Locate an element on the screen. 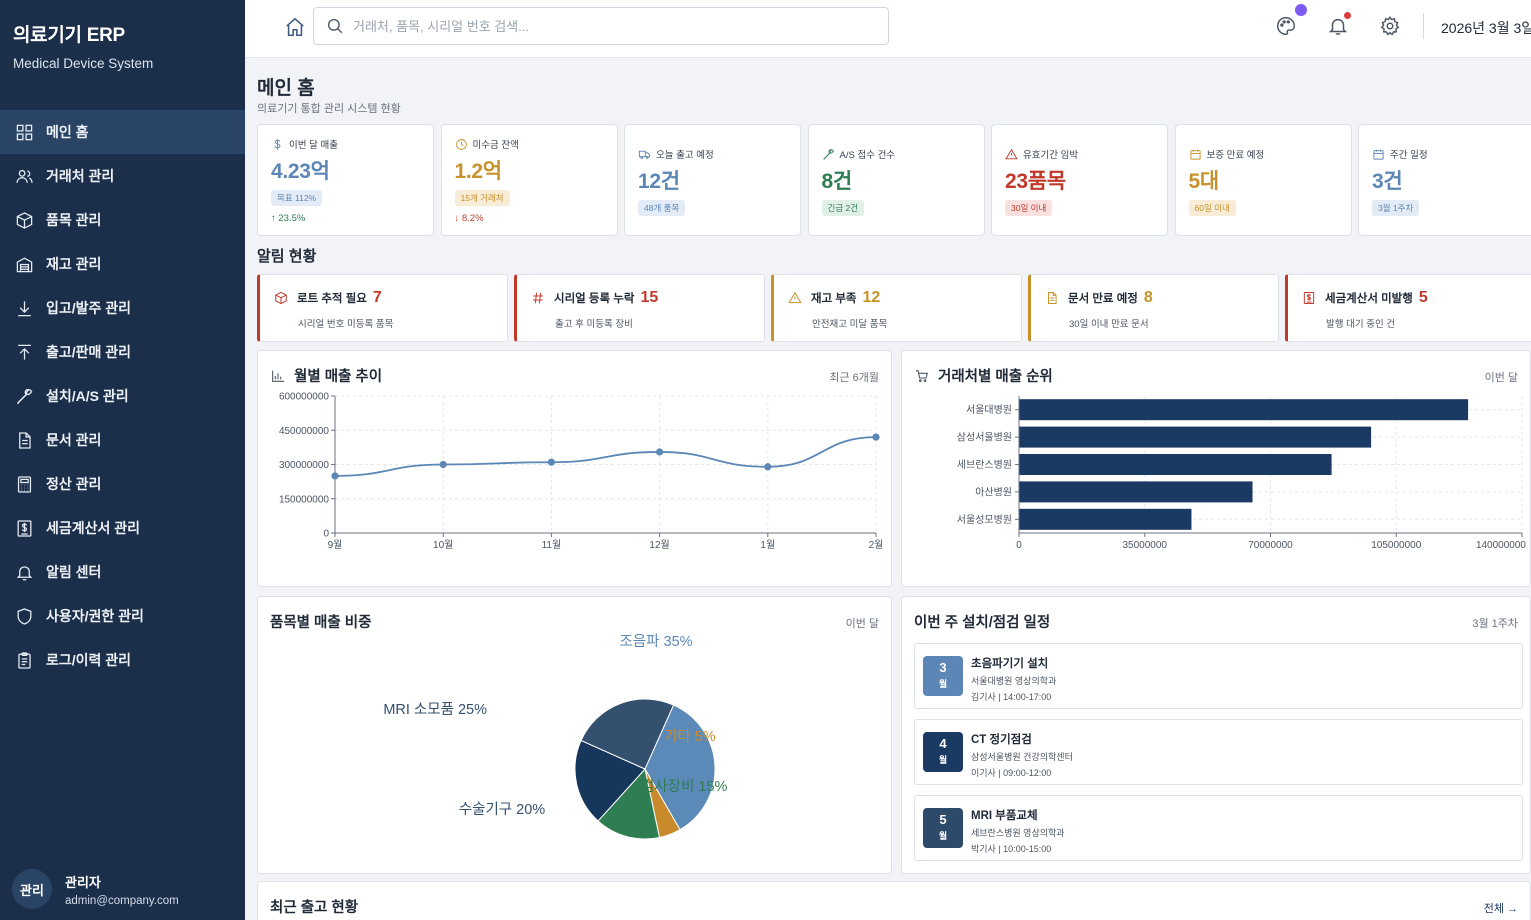 The height and width of the screenshot is (920, 1531). clock-icon is located at coordinates (461, 144).